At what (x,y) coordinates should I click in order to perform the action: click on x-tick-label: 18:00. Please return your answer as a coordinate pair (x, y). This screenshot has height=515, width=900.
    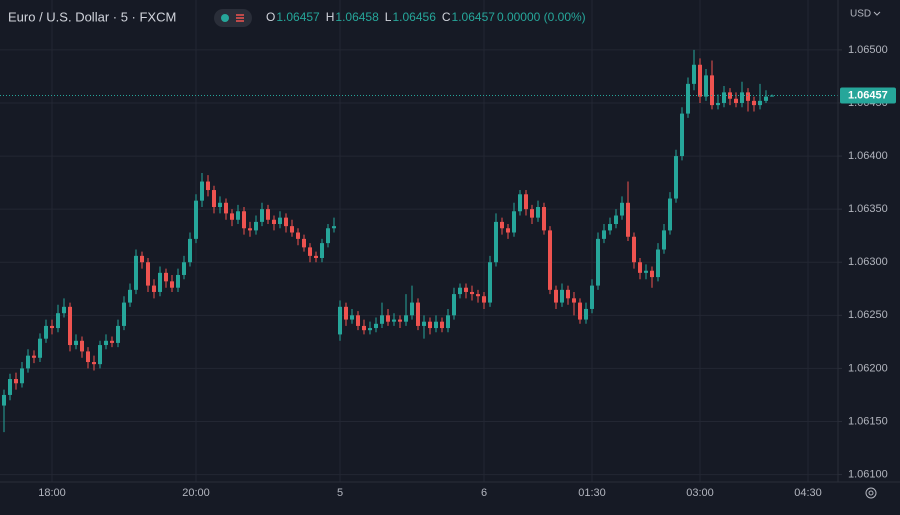
    Looking at the image, I should click on (52, 493).